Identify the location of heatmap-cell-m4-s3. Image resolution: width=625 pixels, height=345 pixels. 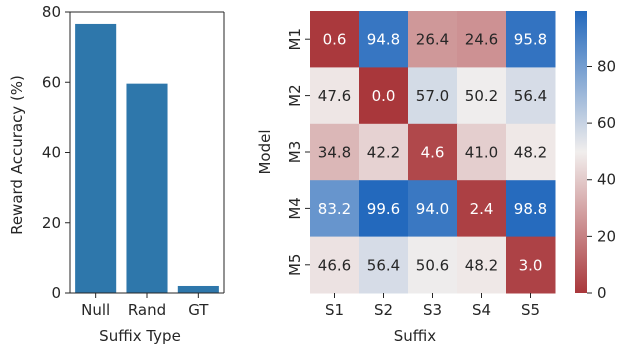
(433, 209).